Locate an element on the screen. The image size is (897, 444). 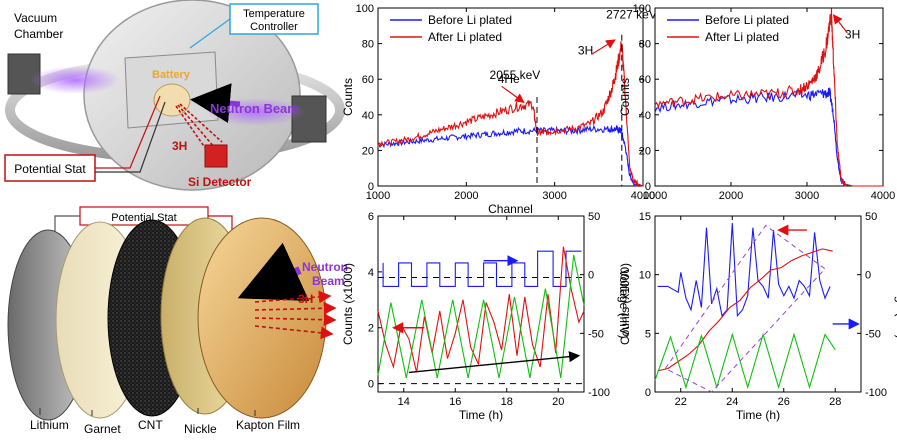
x-axis-label: Channel is located at coordinates (510, 209).